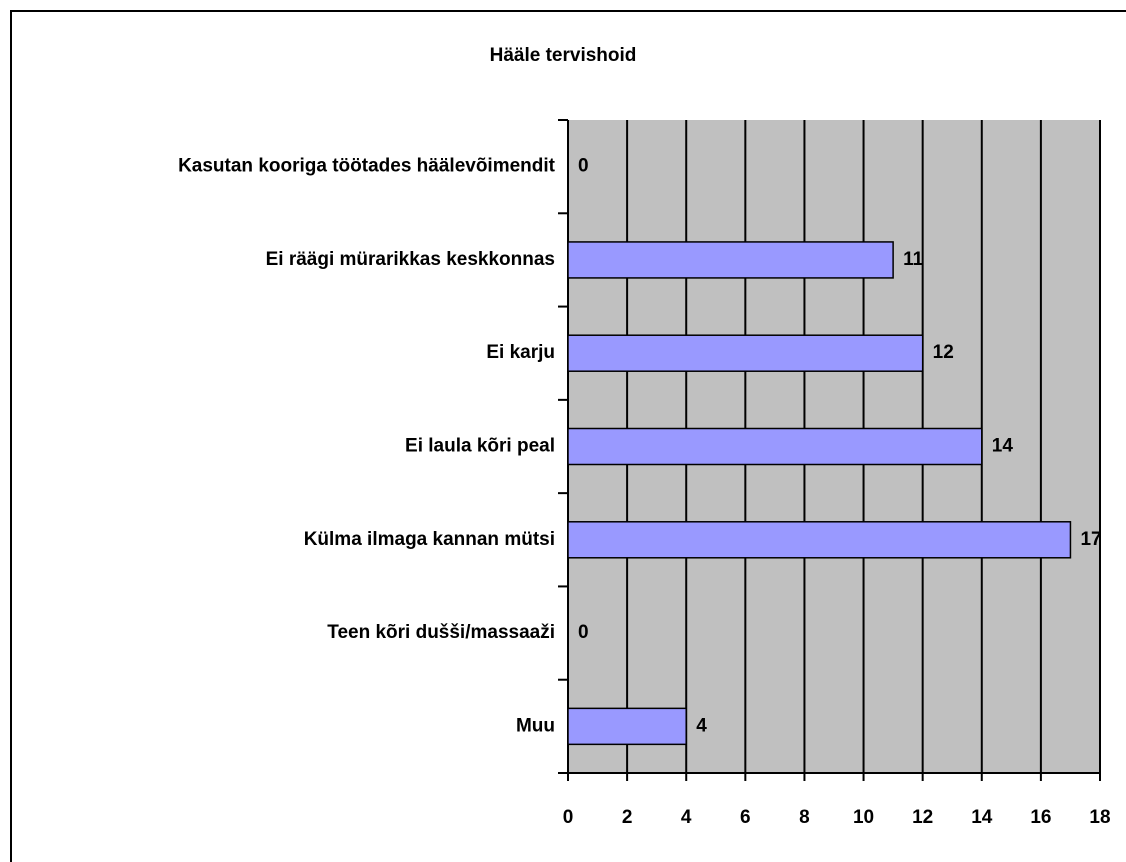  I want to click on x-tick-label: 18, so click(1099, 817).